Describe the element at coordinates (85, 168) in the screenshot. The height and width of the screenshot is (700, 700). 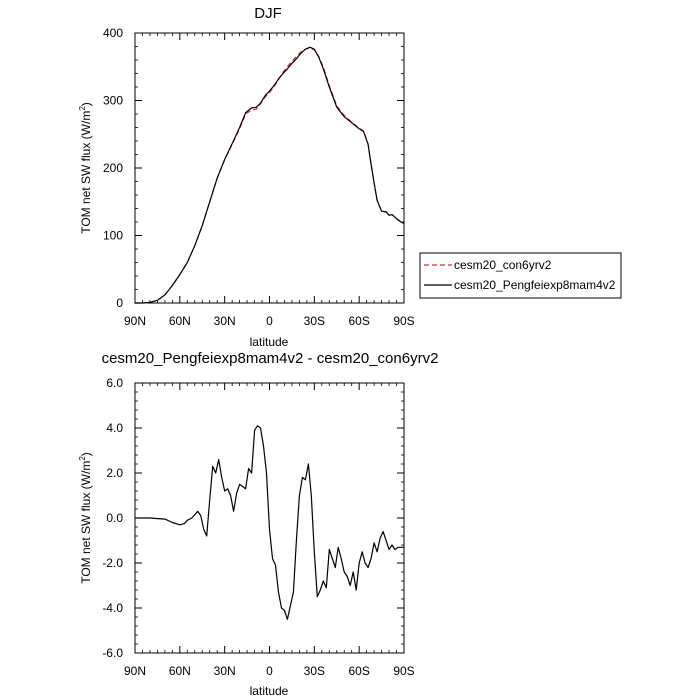
I see `top-panel-ylabel: TOM net SW flux (W/m2)` at that location.